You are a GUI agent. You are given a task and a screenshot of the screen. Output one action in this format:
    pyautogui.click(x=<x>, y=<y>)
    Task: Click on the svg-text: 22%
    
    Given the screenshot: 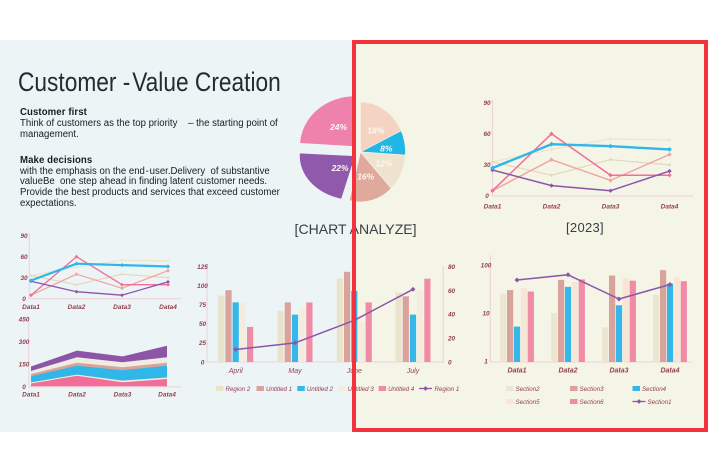 What is the action you would take?
    pyautogui.click(x=340, y=168)
    